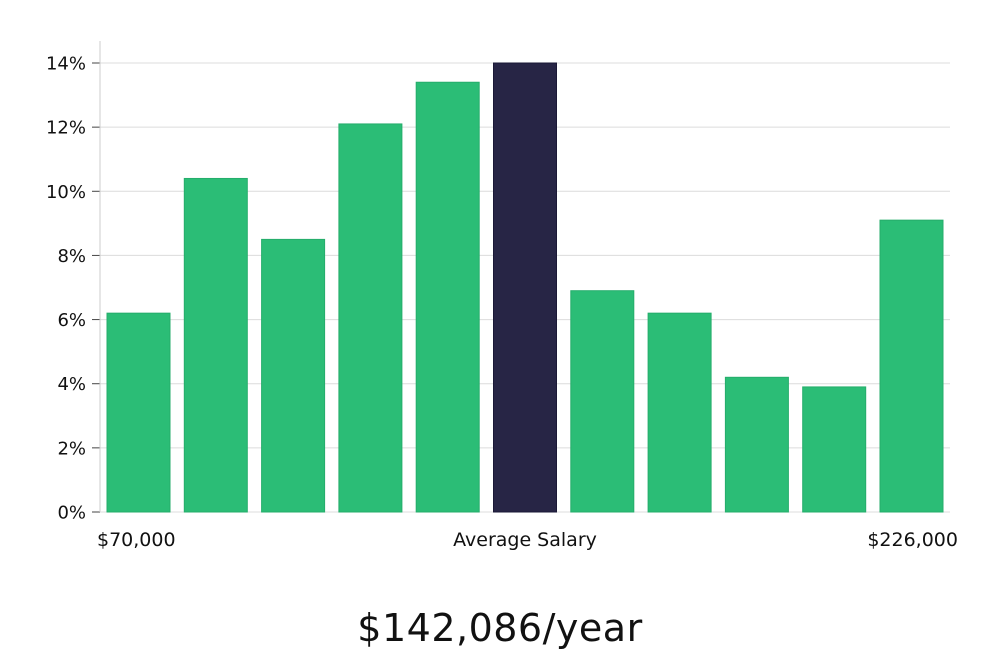  Describe the element at coordinates (500, 628) in the screenshot. I see `average-salary-value: $142,086/year` at that location.